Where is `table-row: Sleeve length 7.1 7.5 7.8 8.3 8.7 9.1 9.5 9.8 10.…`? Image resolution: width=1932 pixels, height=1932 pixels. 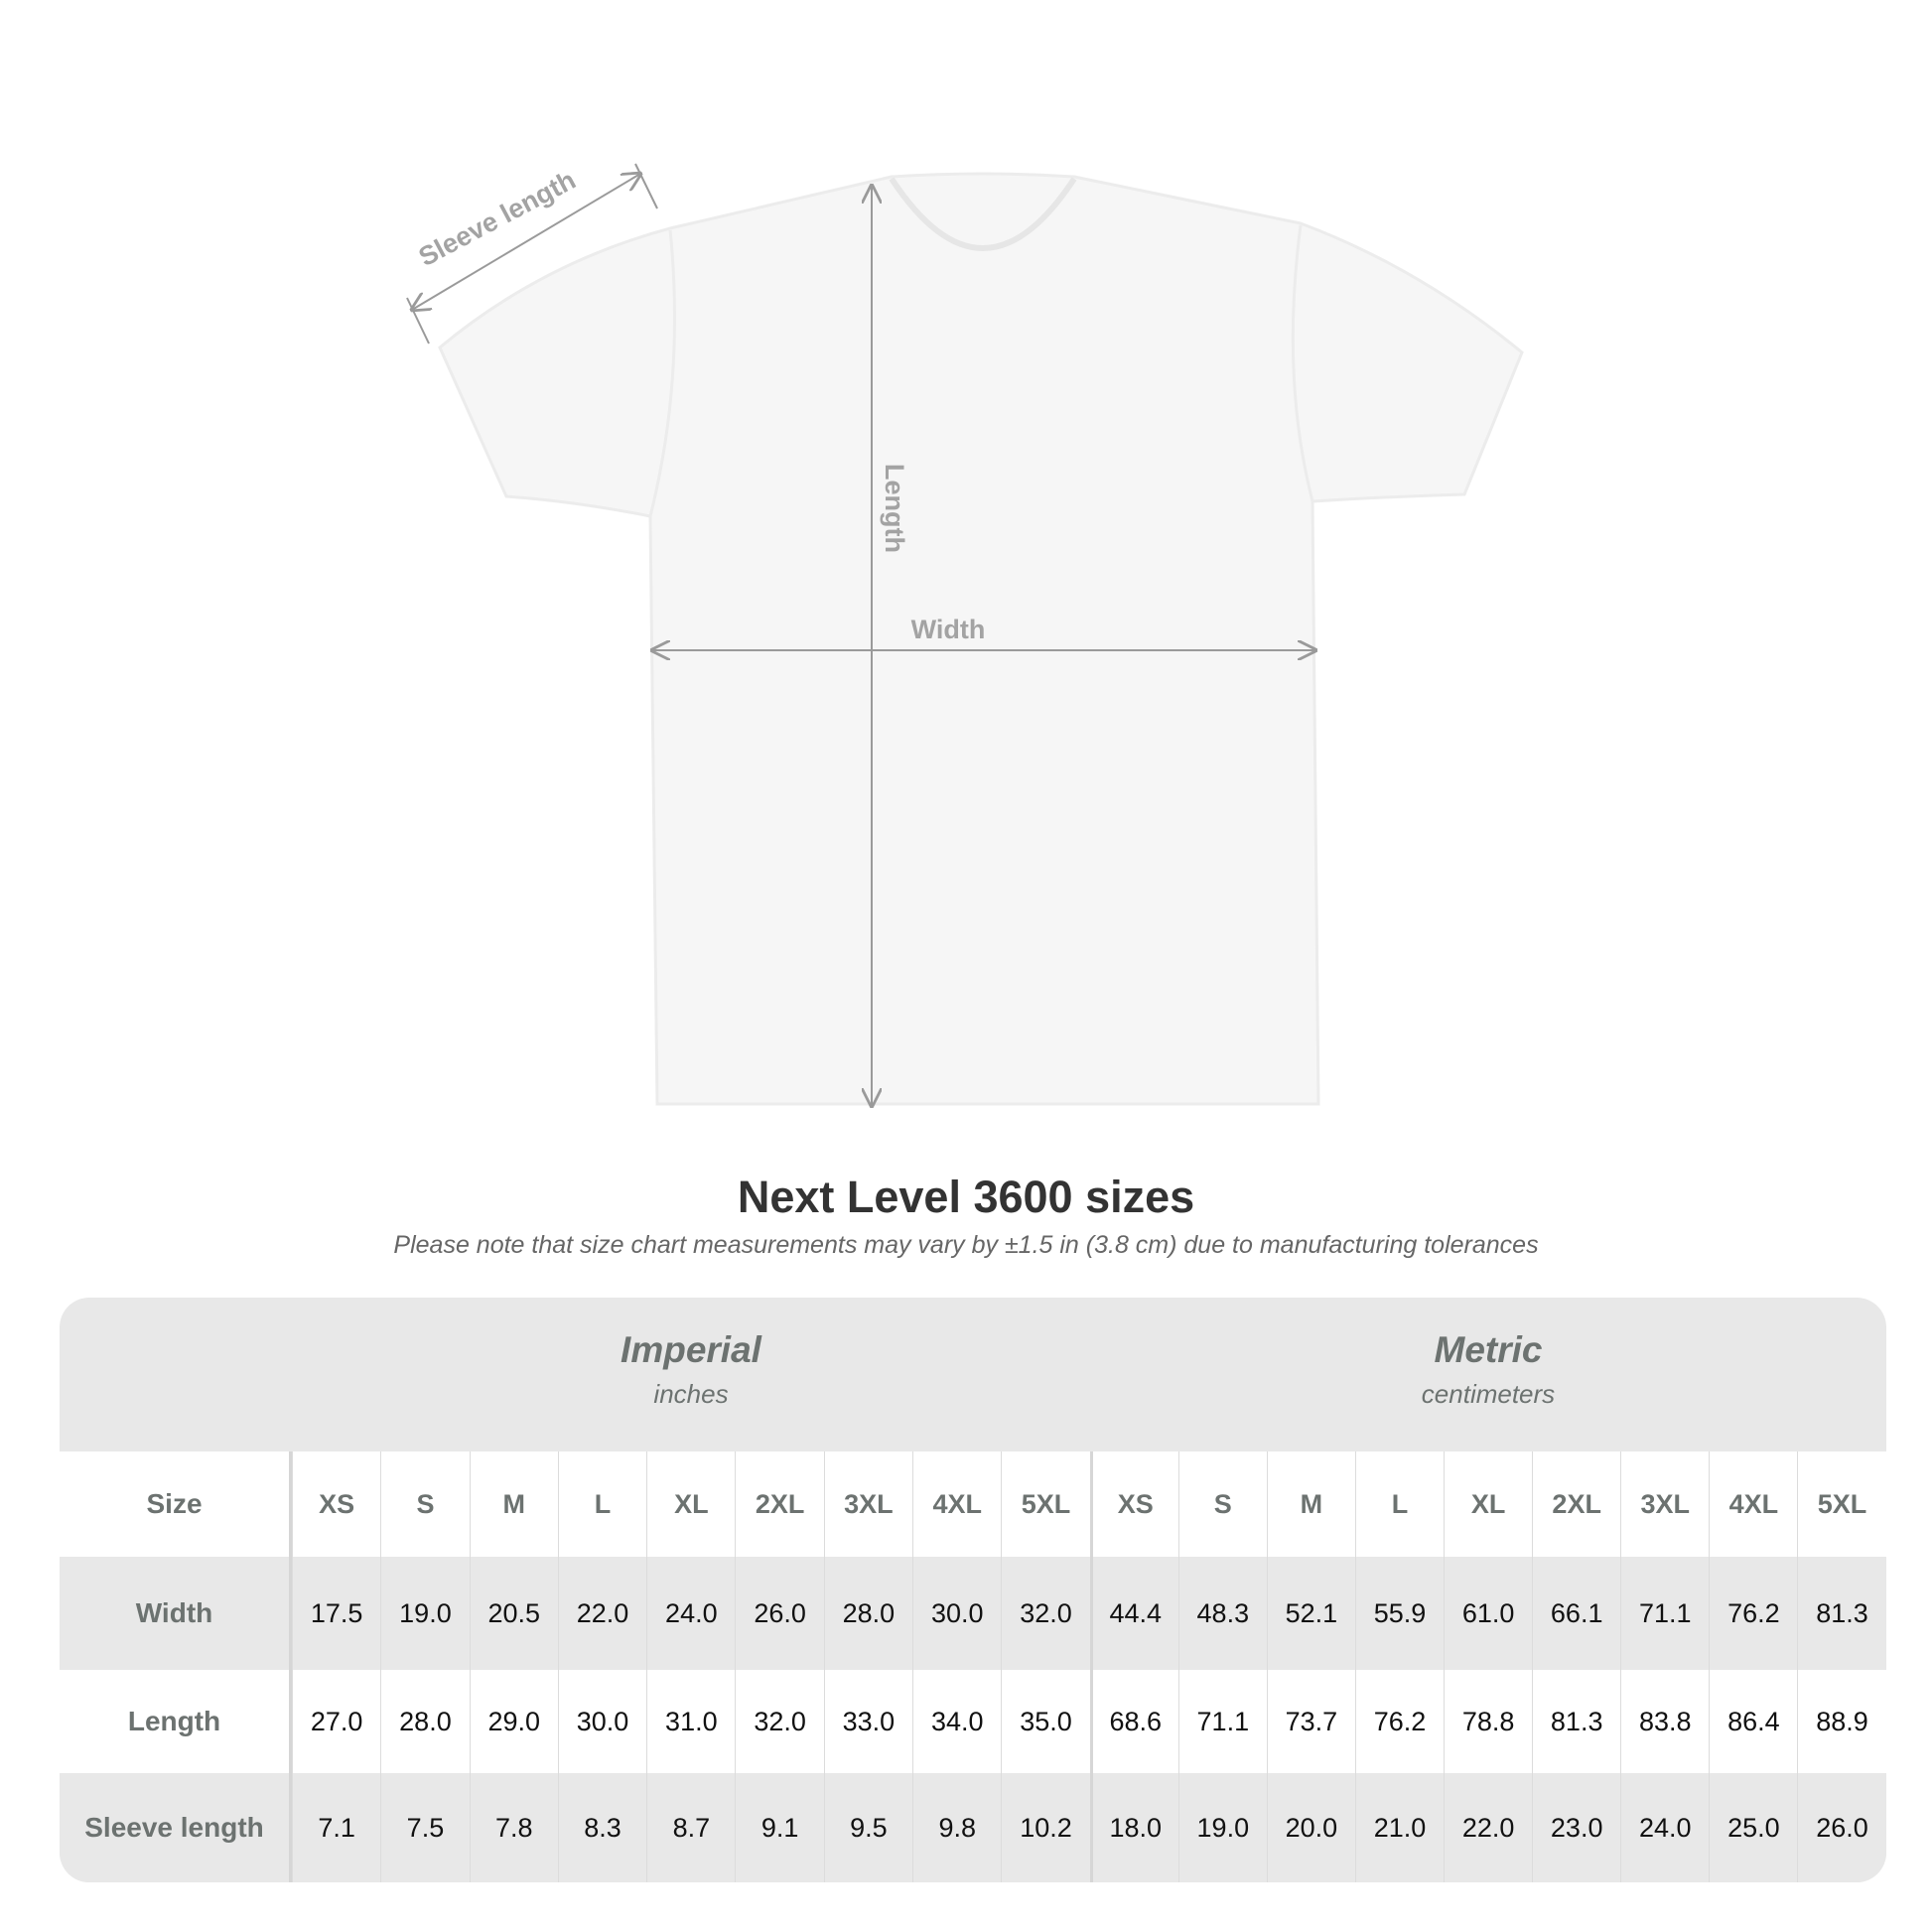 table-row: Sleeve length 7.1 7.5 7.8 8.3 8.7 9.1 9.5 9.8 10.… is located at coordinates (973, 1828).